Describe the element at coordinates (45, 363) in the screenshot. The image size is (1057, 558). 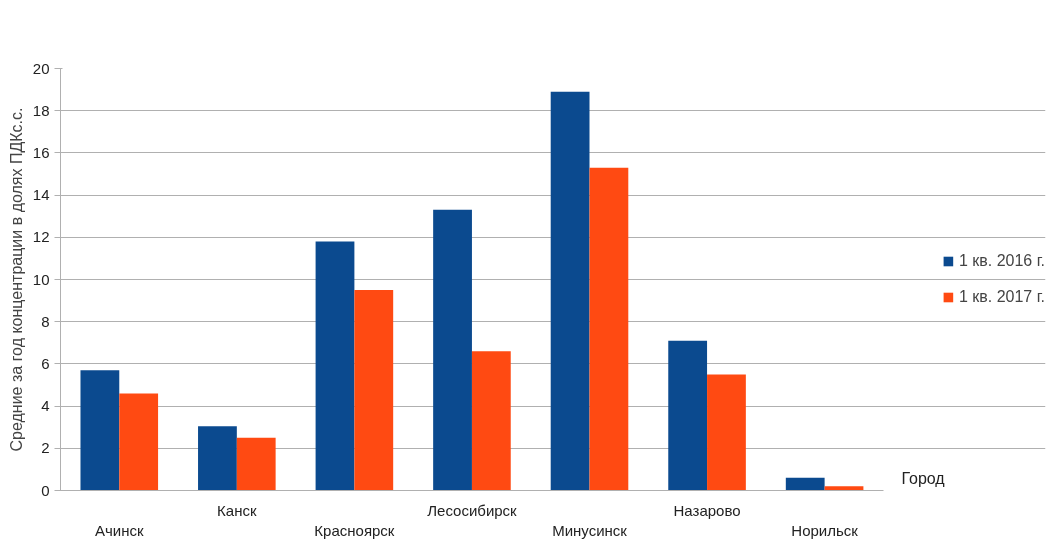
I see `y-tick-label: 6` at that location.